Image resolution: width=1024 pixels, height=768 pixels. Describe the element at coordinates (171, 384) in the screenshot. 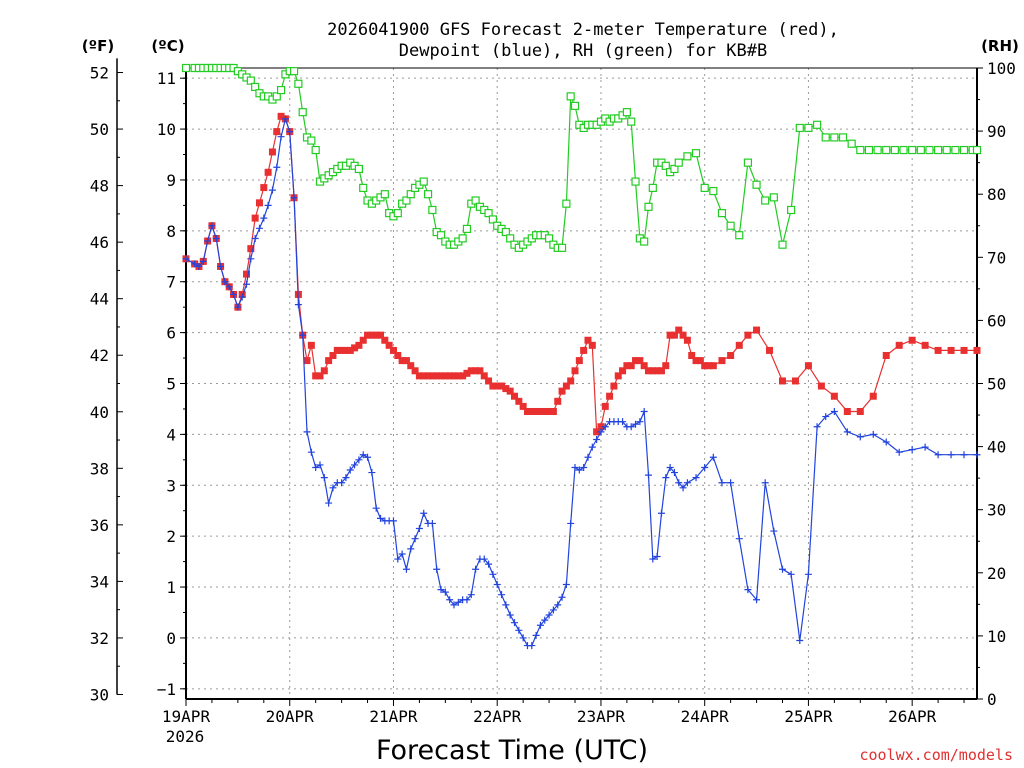

I see `celsius-axis: −1 0 1 2 3 4 5 6 7 8 9 10 11` at that location.